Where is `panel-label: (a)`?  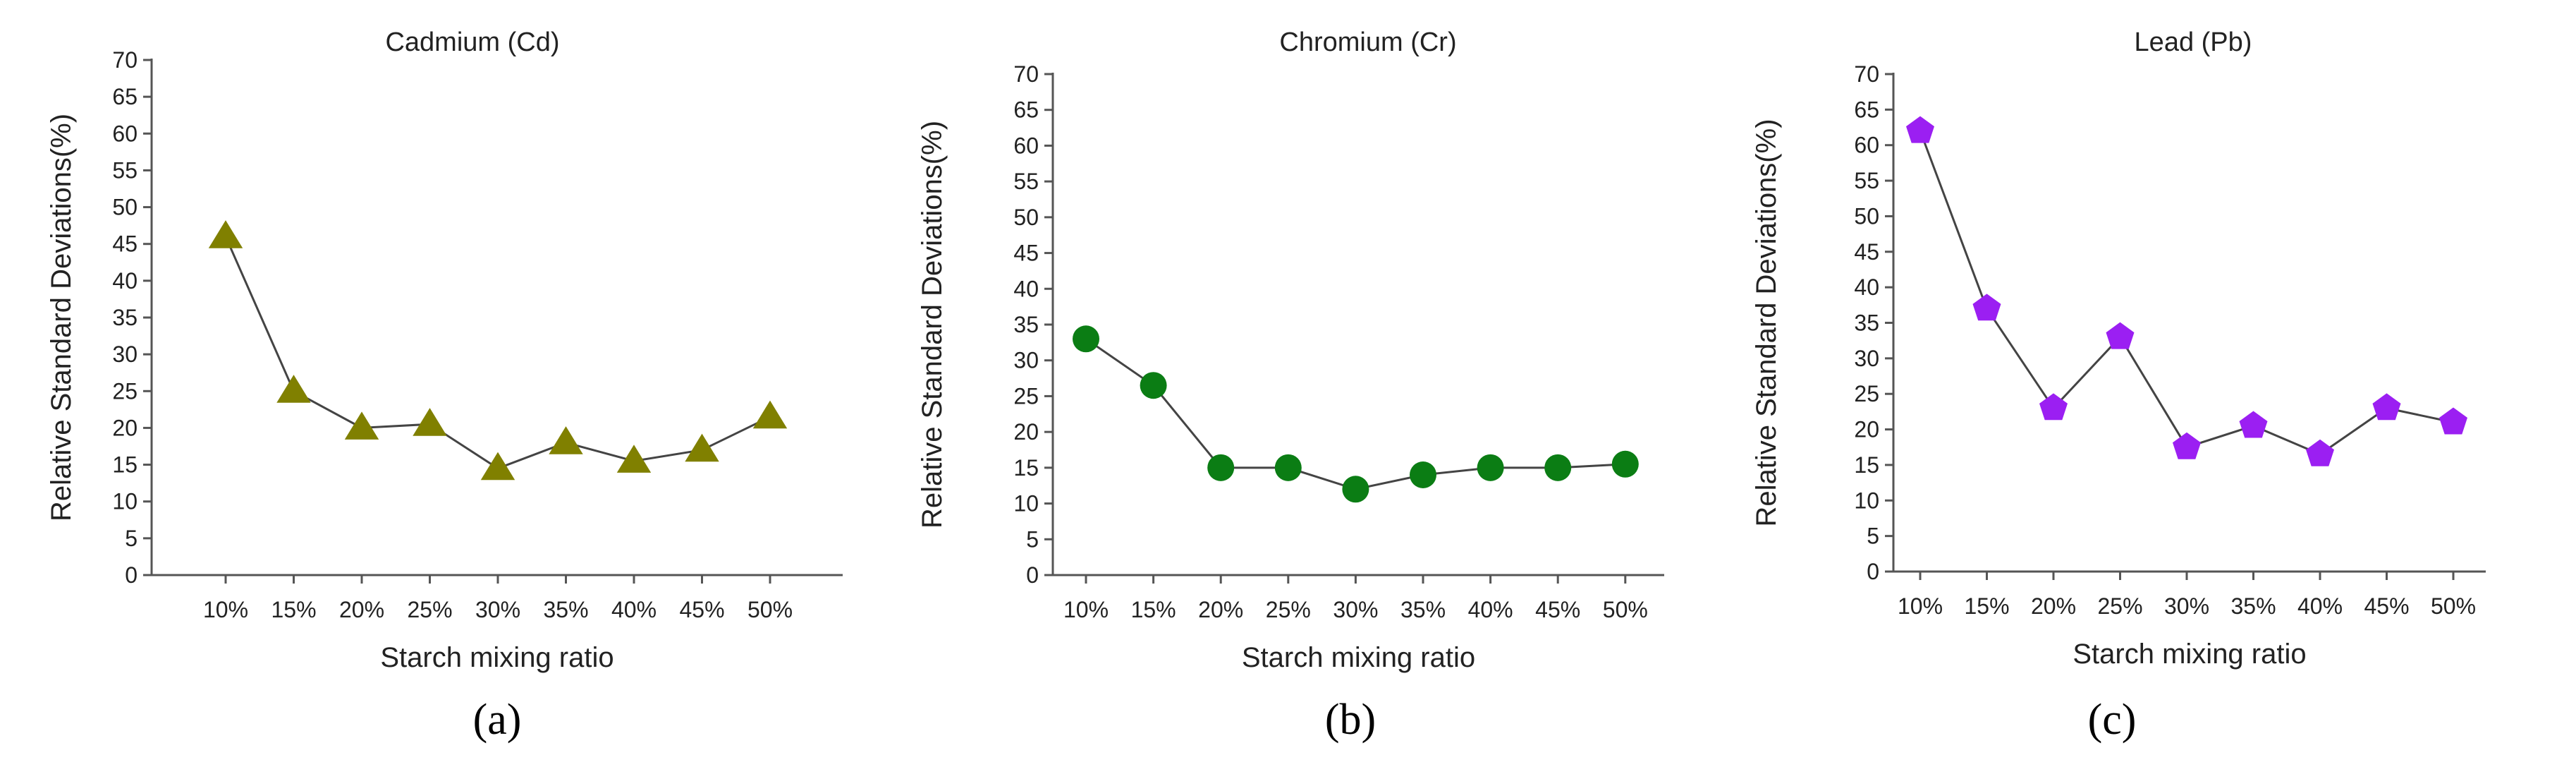
panel-label: (a) is located at coordinates (498, 720).